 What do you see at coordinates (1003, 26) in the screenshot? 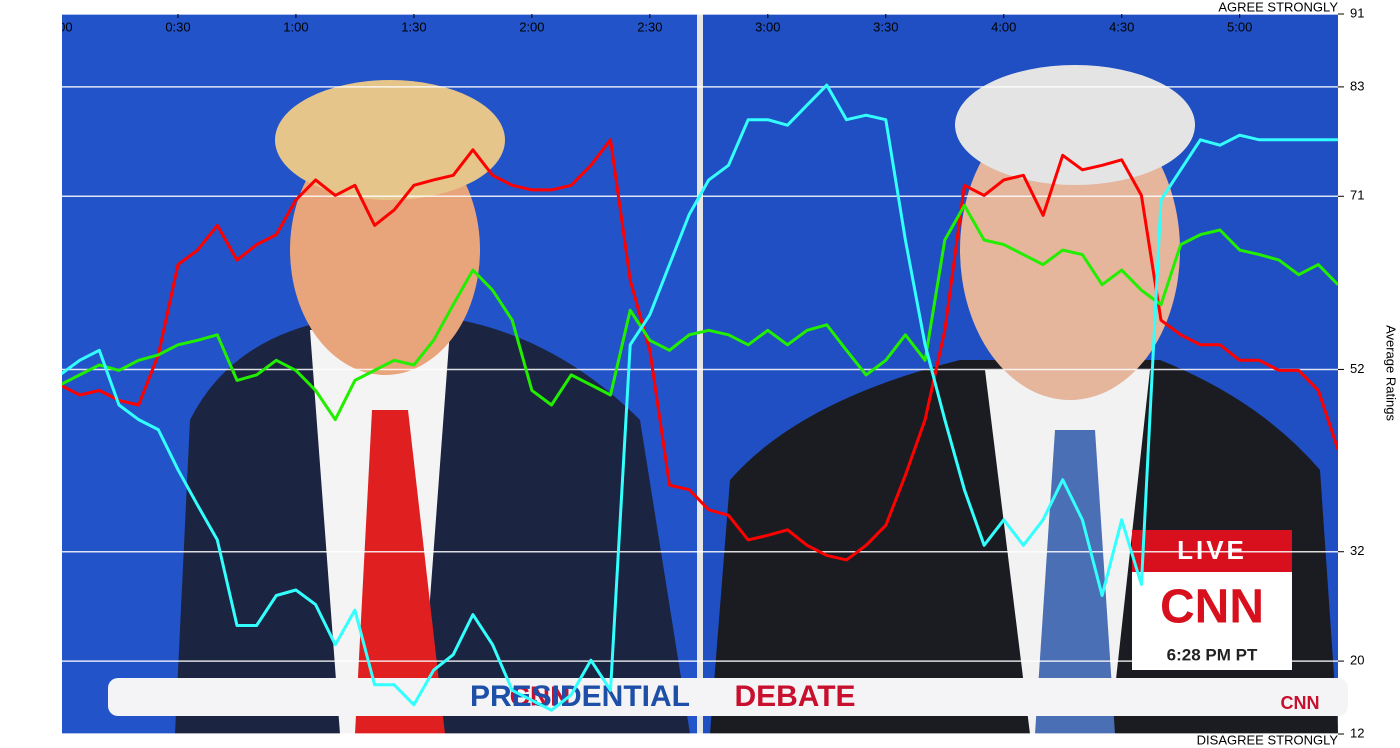
I see `x-tick-label: 4:00` at bounding box center [1003, 26].